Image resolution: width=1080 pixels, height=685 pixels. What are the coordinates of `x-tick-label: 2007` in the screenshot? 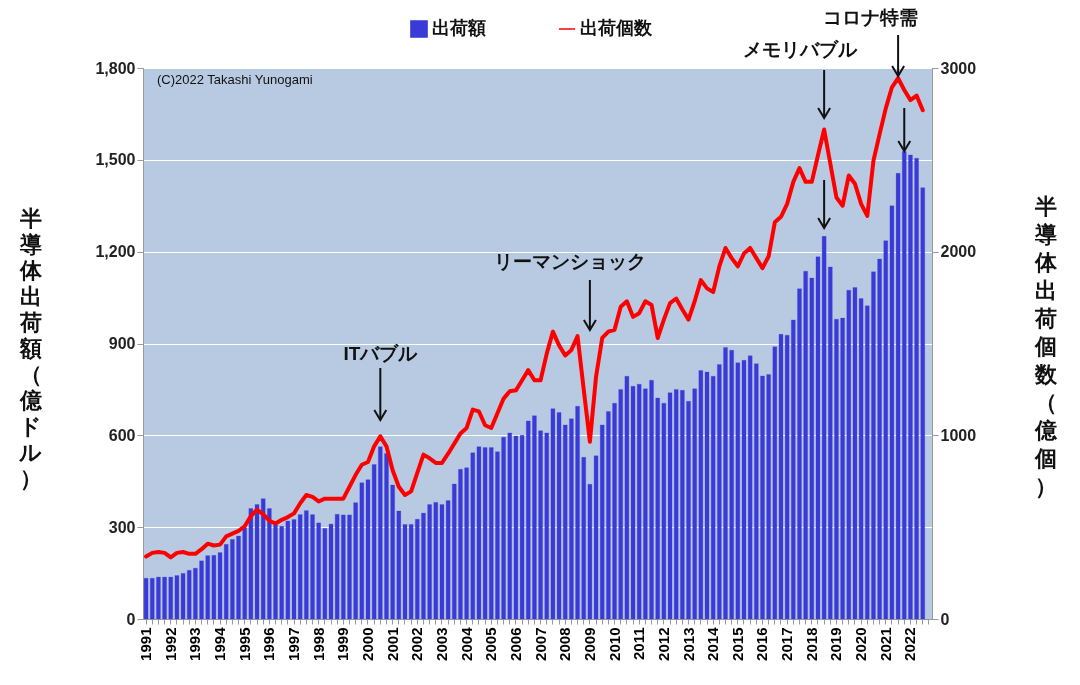 It's located at (540, 644).